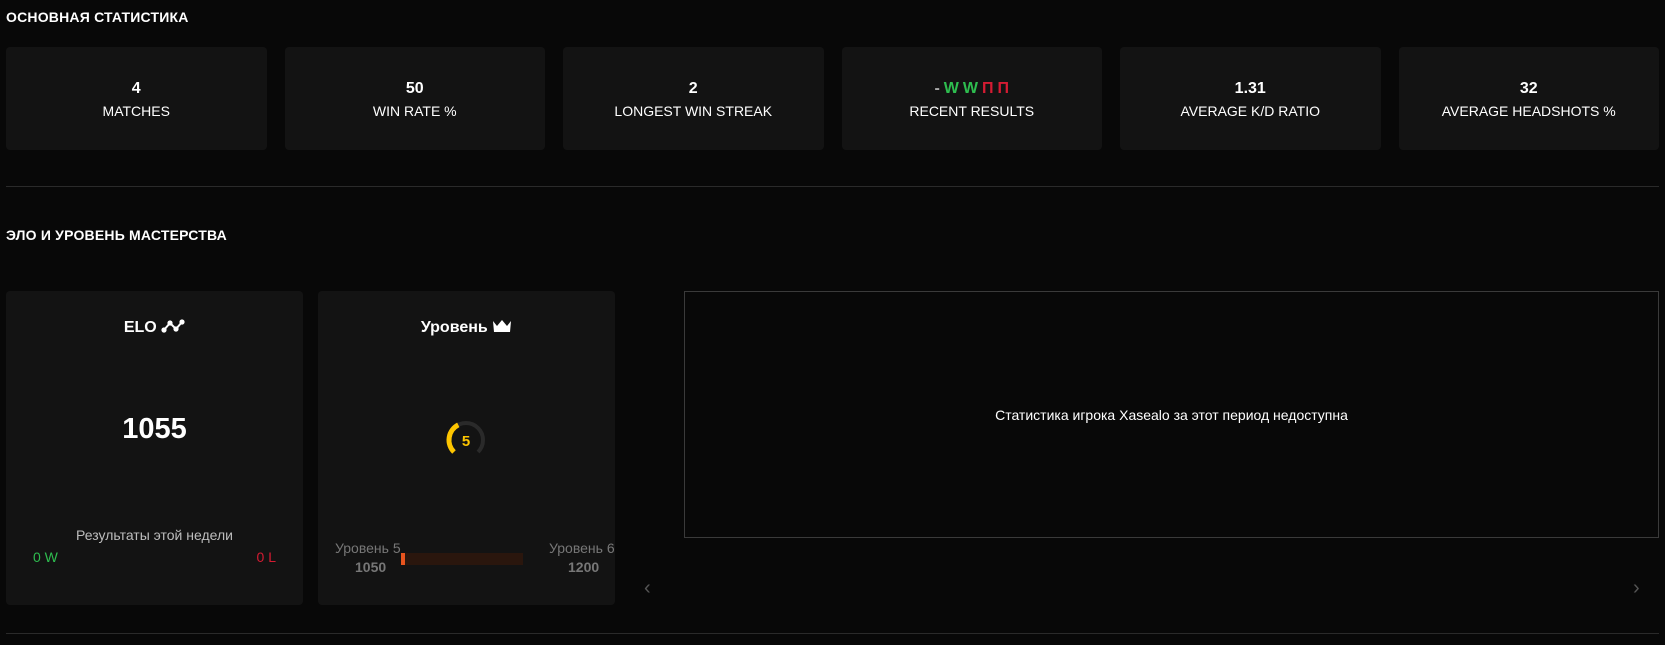 The image size is (1665, 645). I want to click on stat-card-longest-streak: 2 LONGEST WIN STREAK, so click(693, 98).